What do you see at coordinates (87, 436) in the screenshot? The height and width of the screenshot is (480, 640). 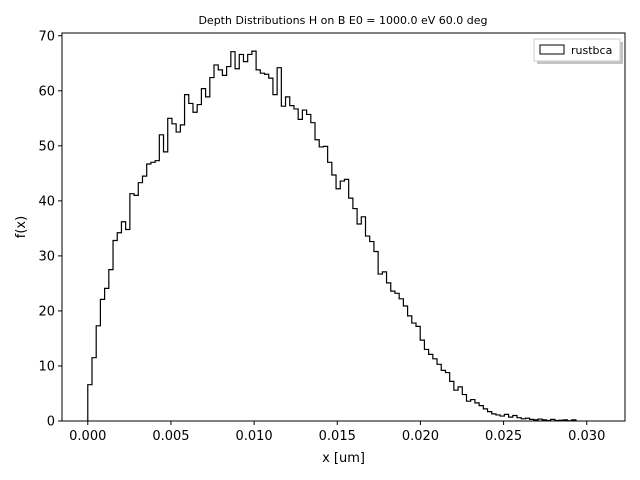 I see `x-tick-label: 0.000` at bounding box center [87, 436].